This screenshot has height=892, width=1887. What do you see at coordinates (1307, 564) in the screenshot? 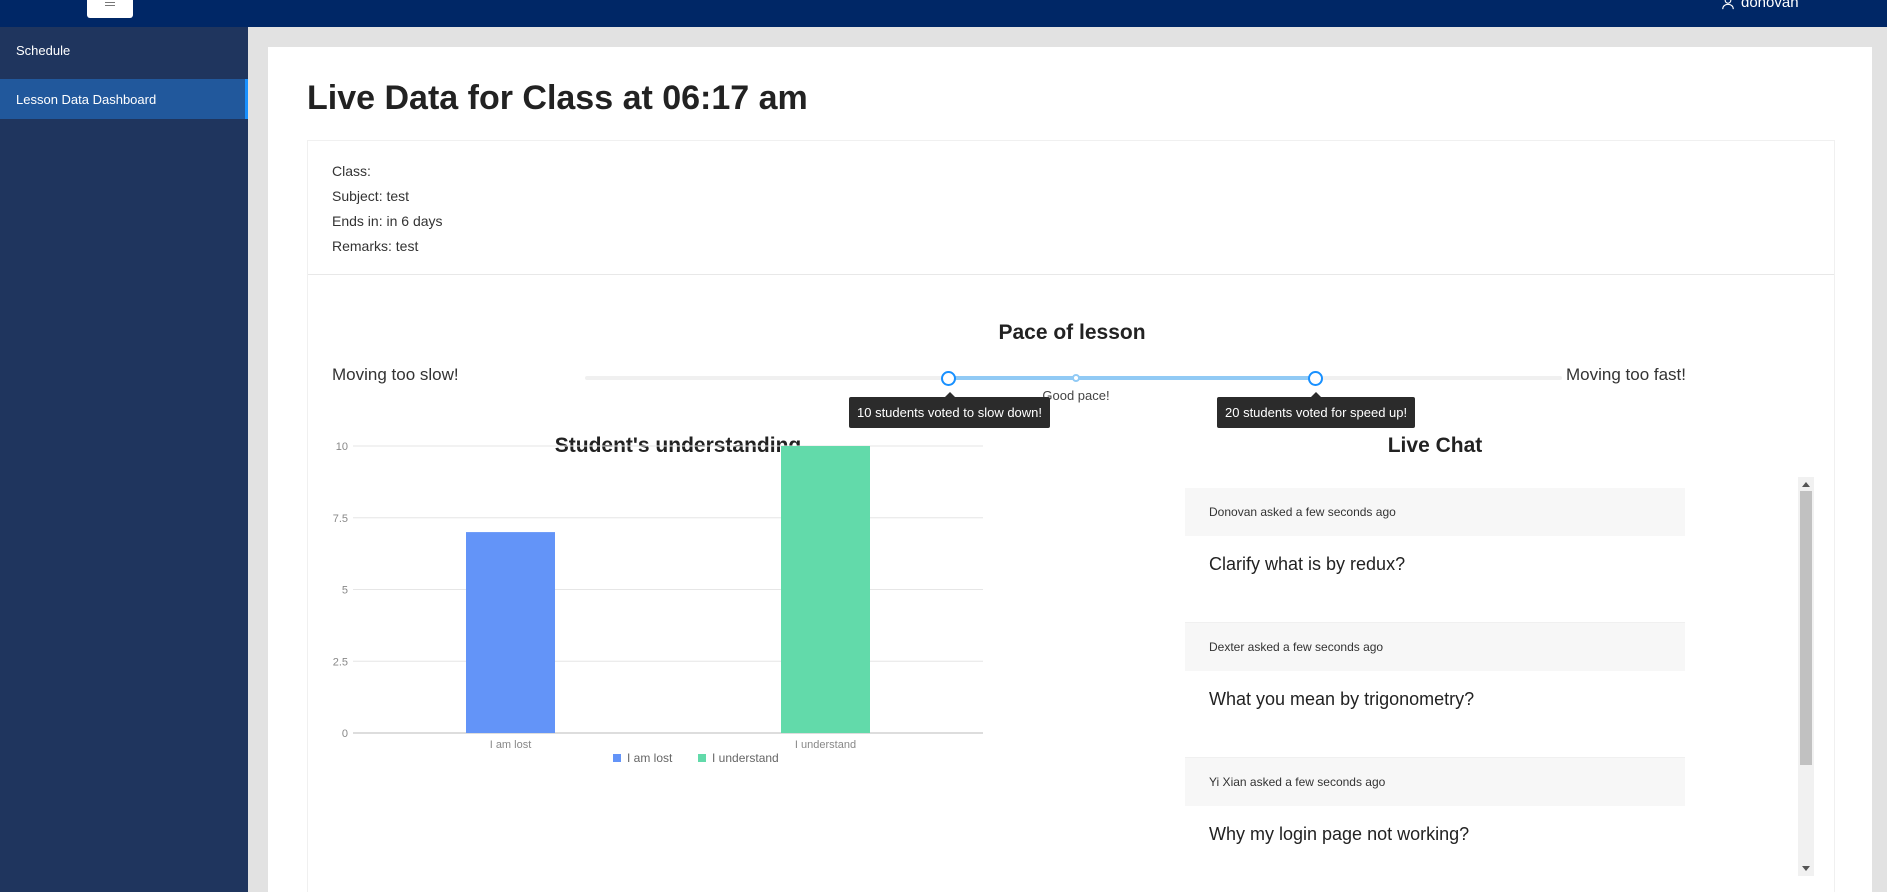
I see `chat-message-text: Clarify what is by redux?` at bounding box center [1307, 564].